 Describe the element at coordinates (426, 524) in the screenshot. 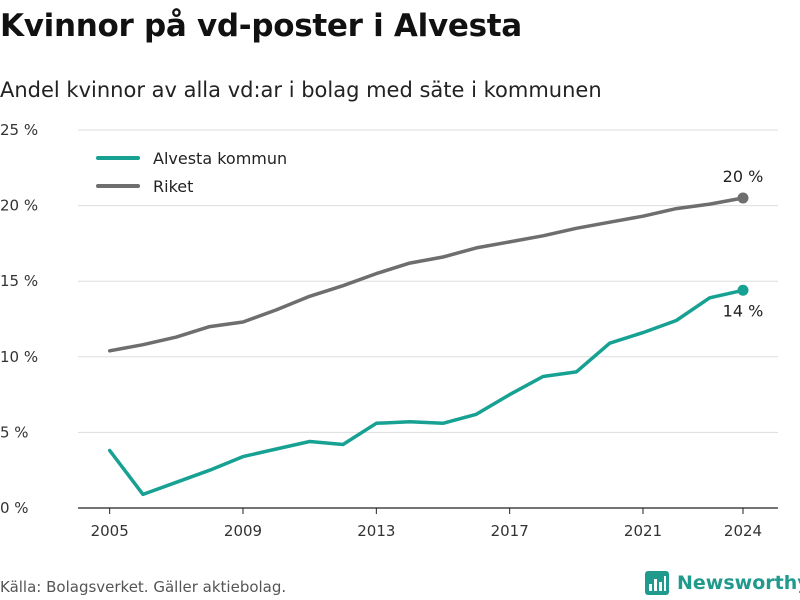

I see `x-axis-ticks: 2005 2009 2013 2017 2021 2024` at that location.